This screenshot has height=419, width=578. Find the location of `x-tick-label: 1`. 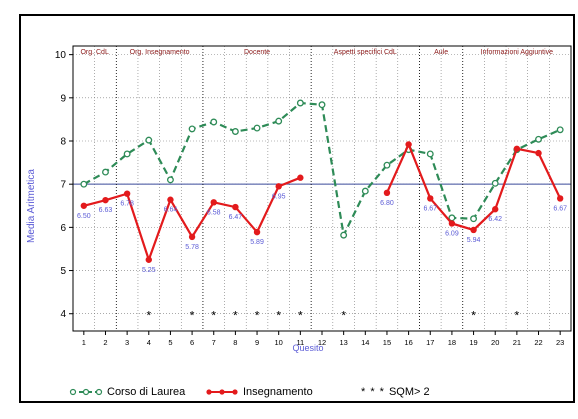

x-tick-label: 1 is located at coordinates (84, 342).